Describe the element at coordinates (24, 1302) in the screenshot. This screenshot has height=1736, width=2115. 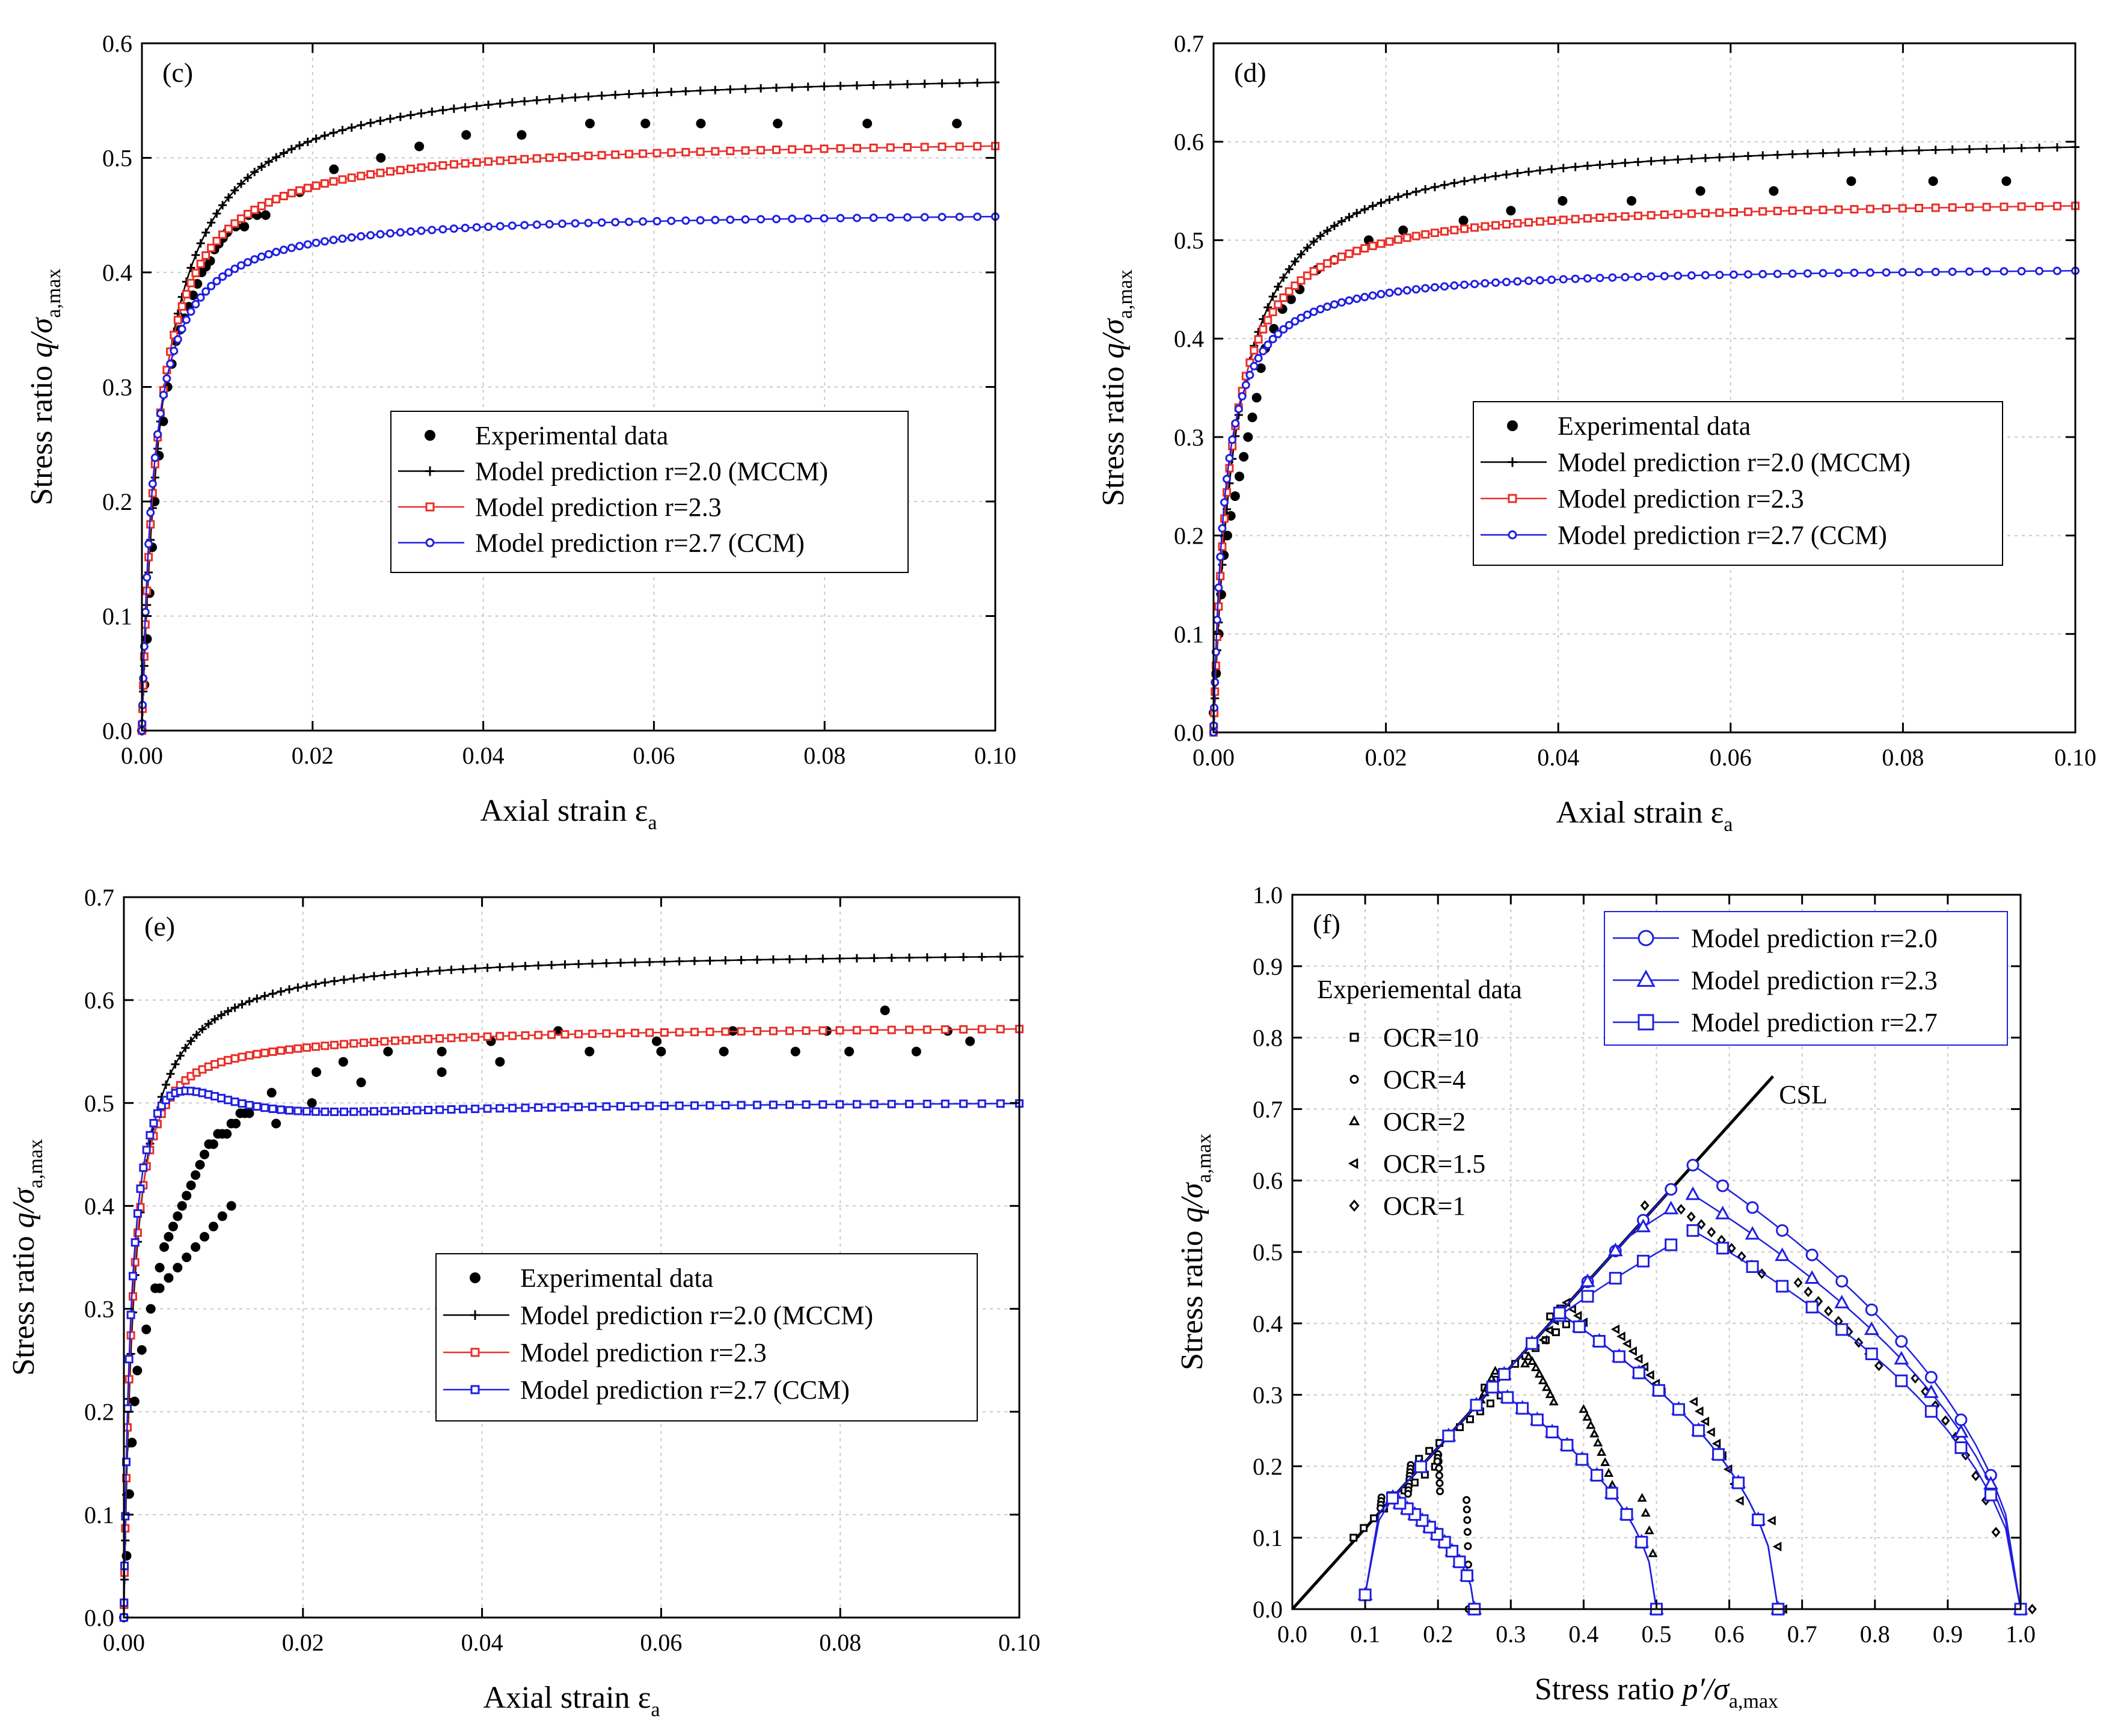
I see `y-axis-label-text: Stress ratio` at that location.